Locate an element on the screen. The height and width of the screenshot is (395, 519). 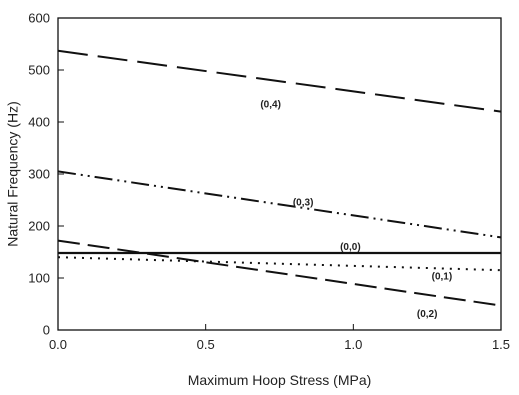
x-axis-label: Maximum Hoop Stress (MPa) is located at coordinates (280, 380).